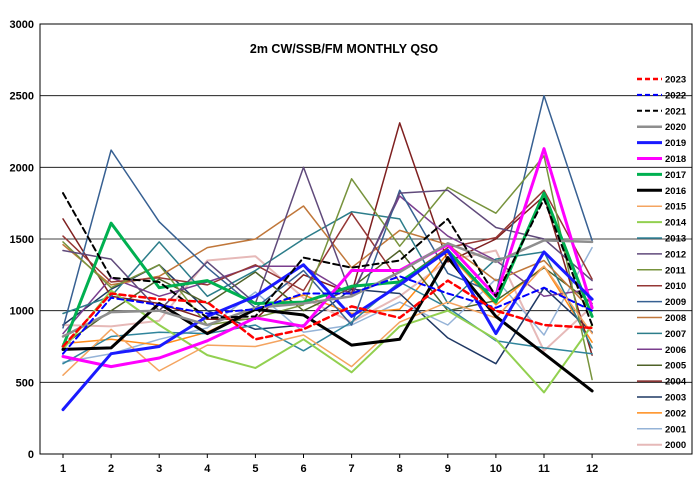 This screenshot has width=698, height=490. Describe the element at coordinates (496, 469) in the screenshot. I see `x-tick-label: 10` at that location.